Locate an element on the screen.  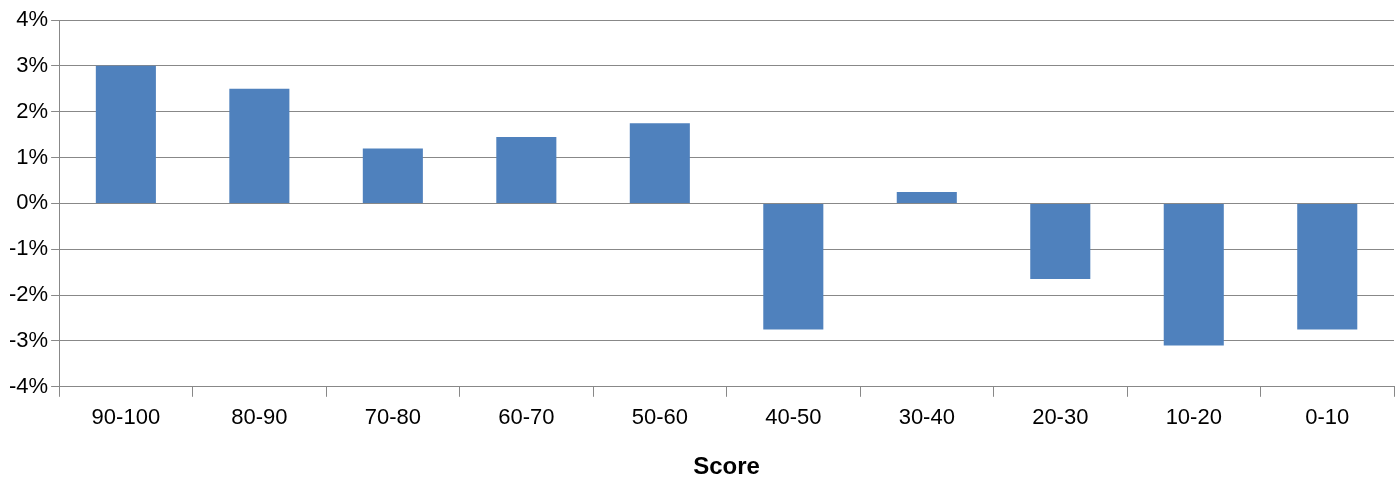
y-tick-label: 3% is located at coordinates (32, 64).